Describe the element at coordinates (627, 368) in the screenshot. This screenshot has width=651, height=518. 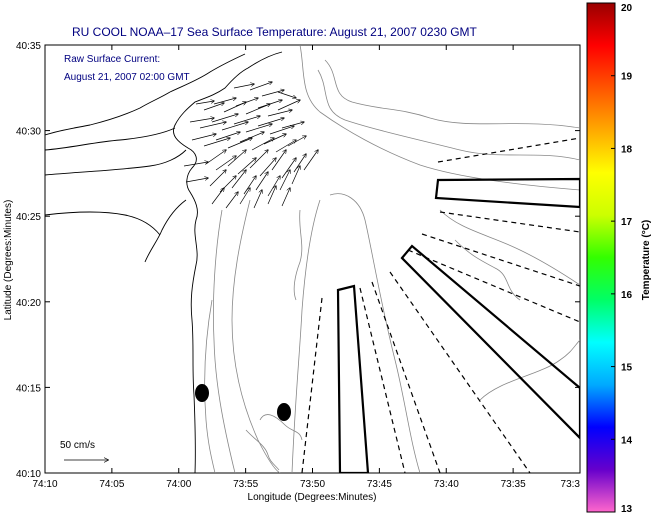
I see `colorbar-tick-label: 15` at that location.